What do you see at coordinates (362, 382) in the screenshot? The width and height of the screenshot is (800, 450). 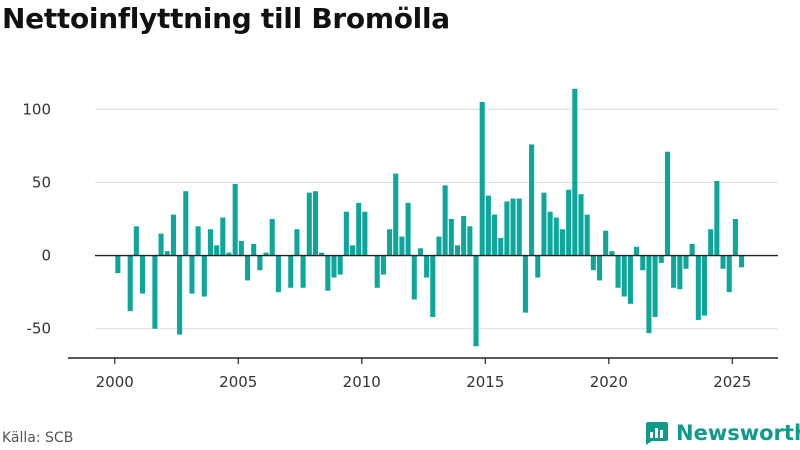 I see `x-tick-label: 2010` at bounding box center [362, 382].